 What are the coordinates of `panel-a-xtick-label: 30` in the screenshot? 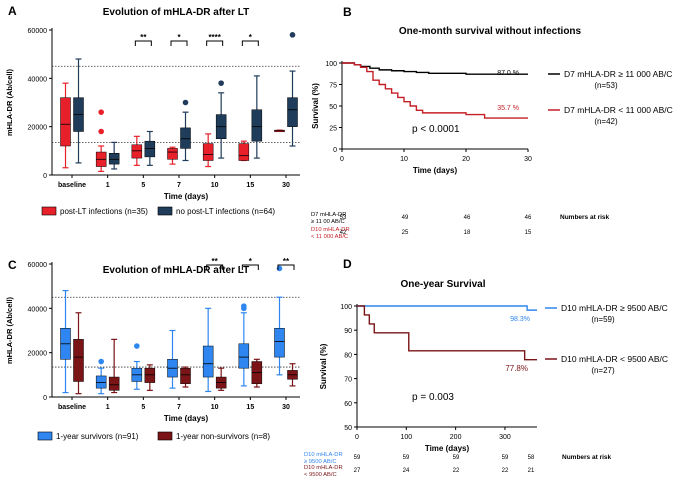 It's located at (286, 185).